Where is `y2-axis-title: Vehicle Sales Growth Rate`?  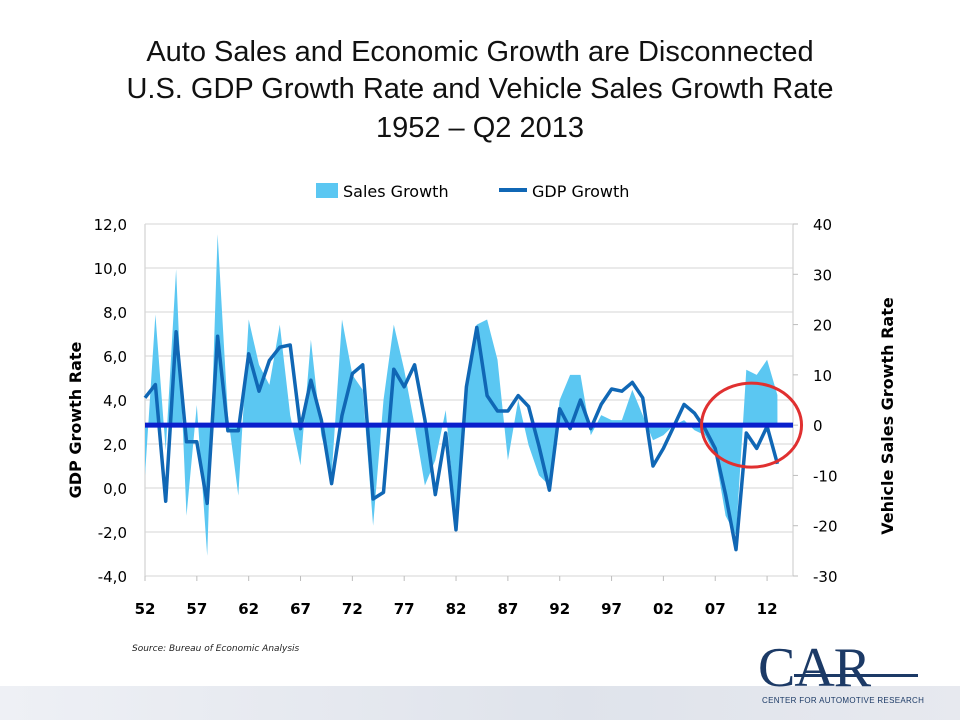 y2-axis-title: Vehicle Sales Growth Rate is located at coordinates (887, 416).